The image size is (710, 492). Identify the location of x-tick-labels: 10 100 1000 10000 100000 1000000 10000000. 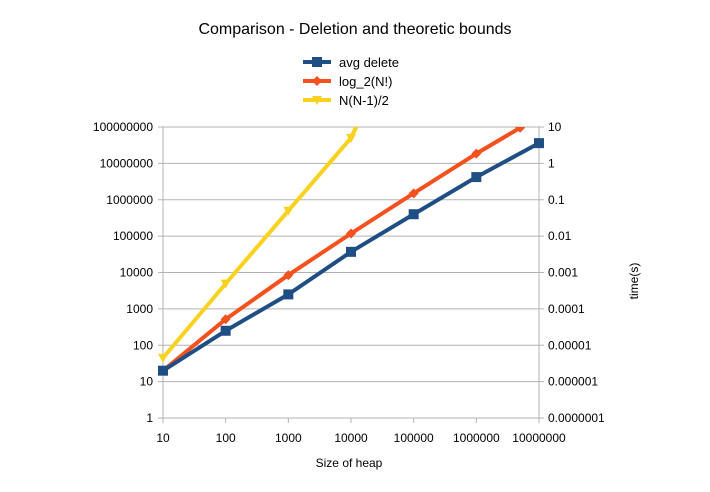
(361, 438).